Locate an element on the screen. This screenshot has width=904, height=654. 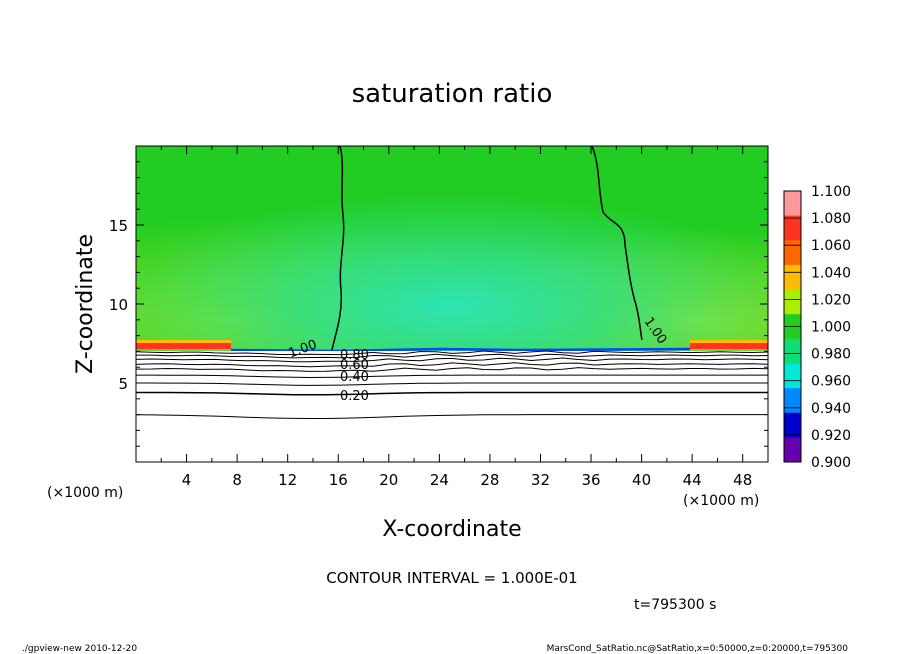
x-tick-label: 44 is located at coordinates (692, 480).